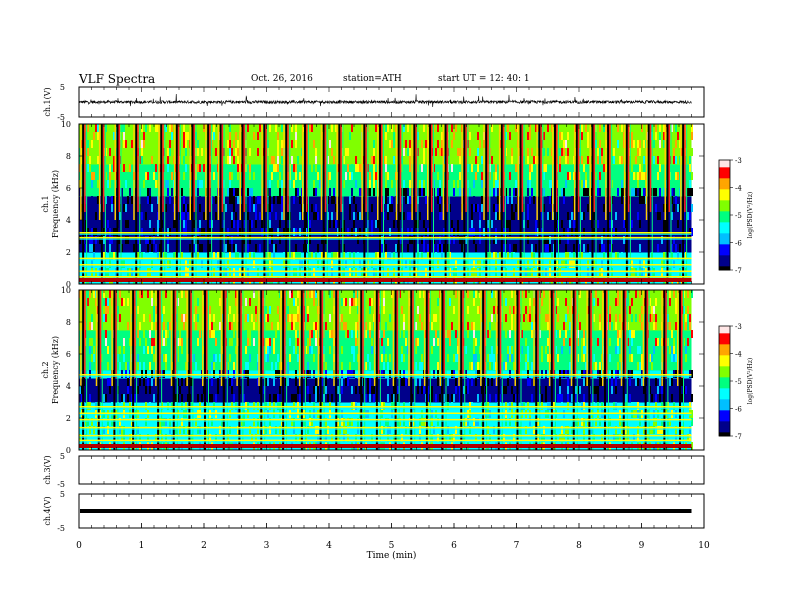  What do you see at coordinates (671, 204) in the screenshot?
I see `ch1-spectrogram-burst-green` at bounding box center [671, 204].